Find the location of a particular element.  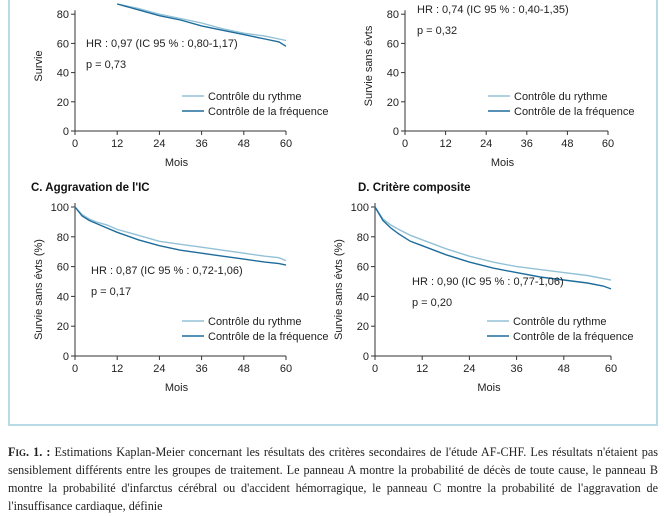

p-value-label: p = 0,17 is located at coordinates (111, 292).